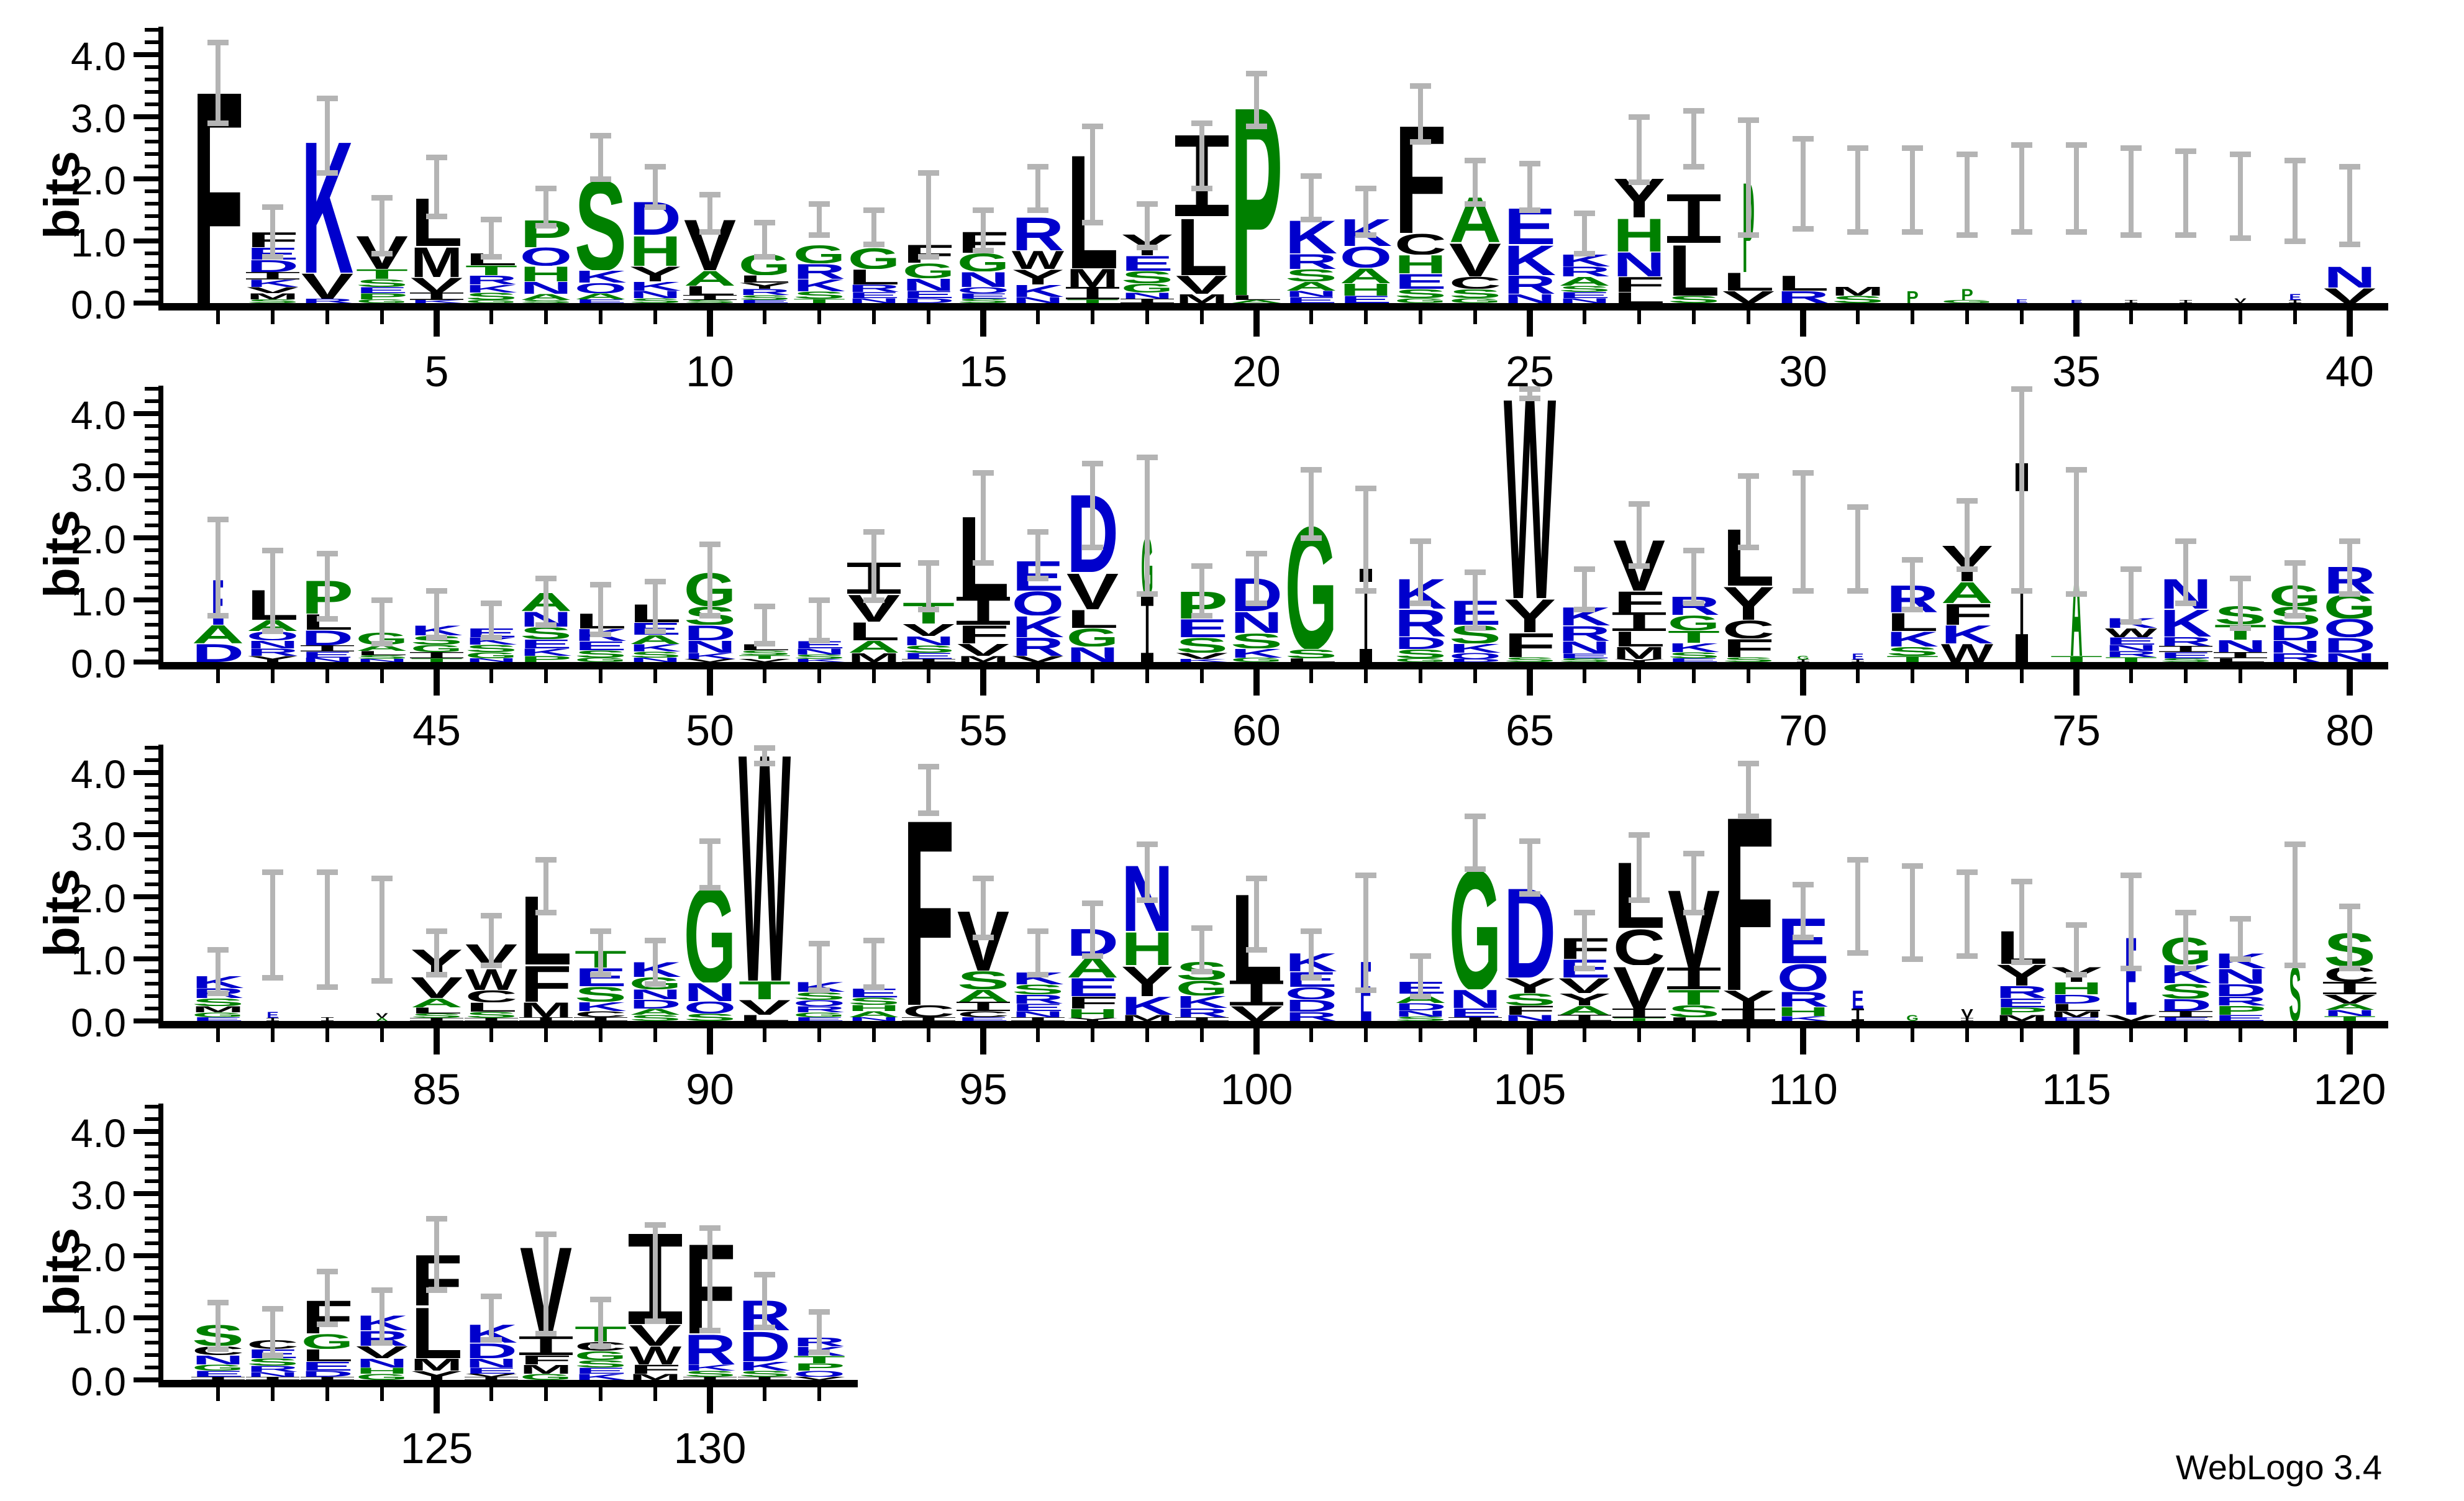 The width and height of the screenshot is (2464, 1501). Describe the element at coordinates (1530, 284) in the screenshot. I see `logo-letter-R: R` at that location.